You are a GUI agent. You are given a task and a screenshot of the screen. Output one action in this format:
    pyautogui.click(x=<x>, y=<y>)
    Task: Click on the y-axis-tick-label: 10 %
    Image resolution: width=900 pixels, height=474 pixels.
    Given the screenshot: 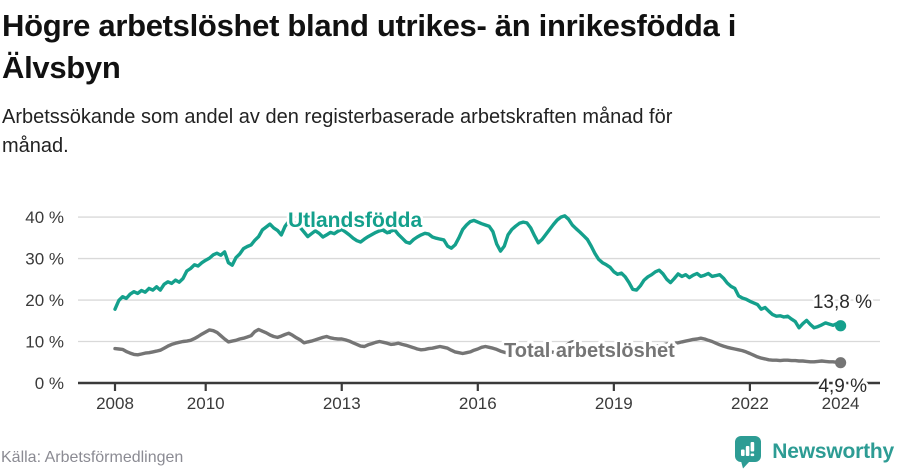 What is the action you would take?
    pyautogui.click(x=44, y=342)
    